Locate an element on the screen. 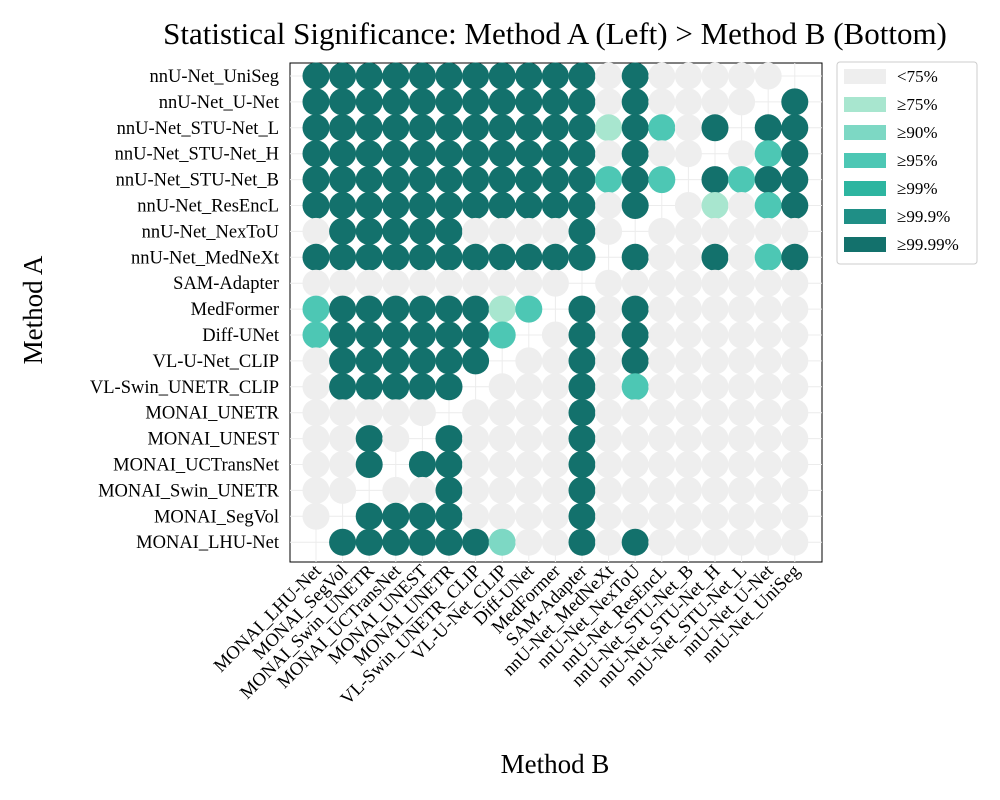 The image size is (1000, 800). y-tick-monai-lhu-net: MONAI_LHU-Net is located at coordinates (208, 543).